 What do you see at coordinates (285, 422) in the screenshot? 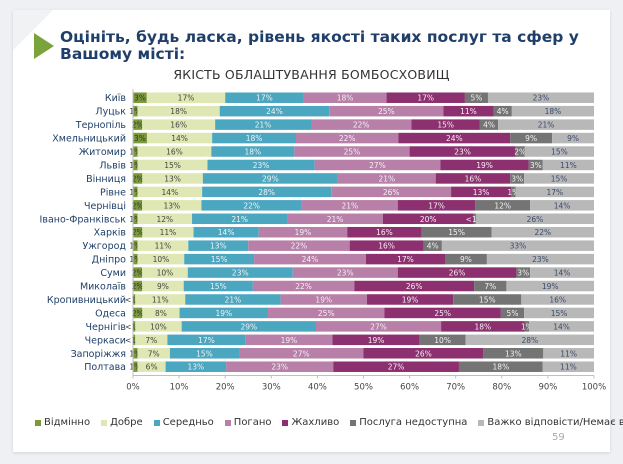
I see `legend-swatch` at bounding box center [285, 422].